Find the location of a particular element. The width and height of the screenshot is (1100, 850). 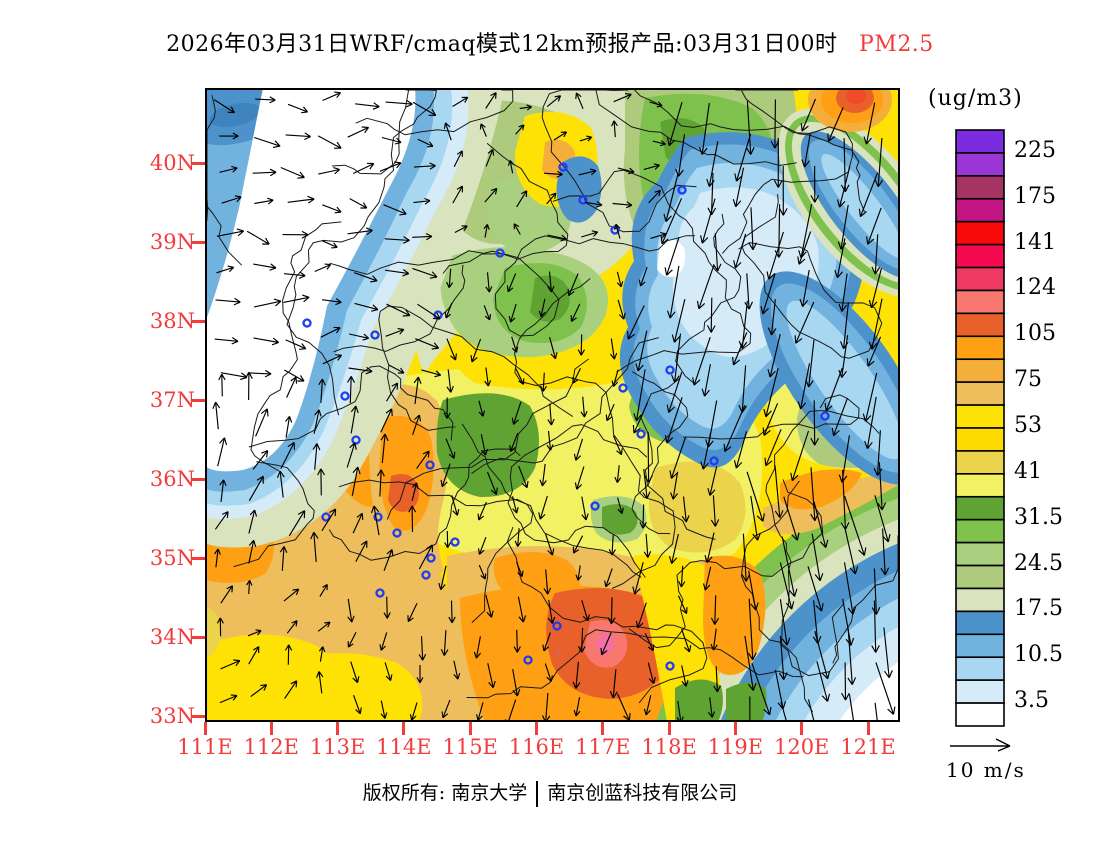

lon-label-111E: 111E is located at coordinates (205, 747).